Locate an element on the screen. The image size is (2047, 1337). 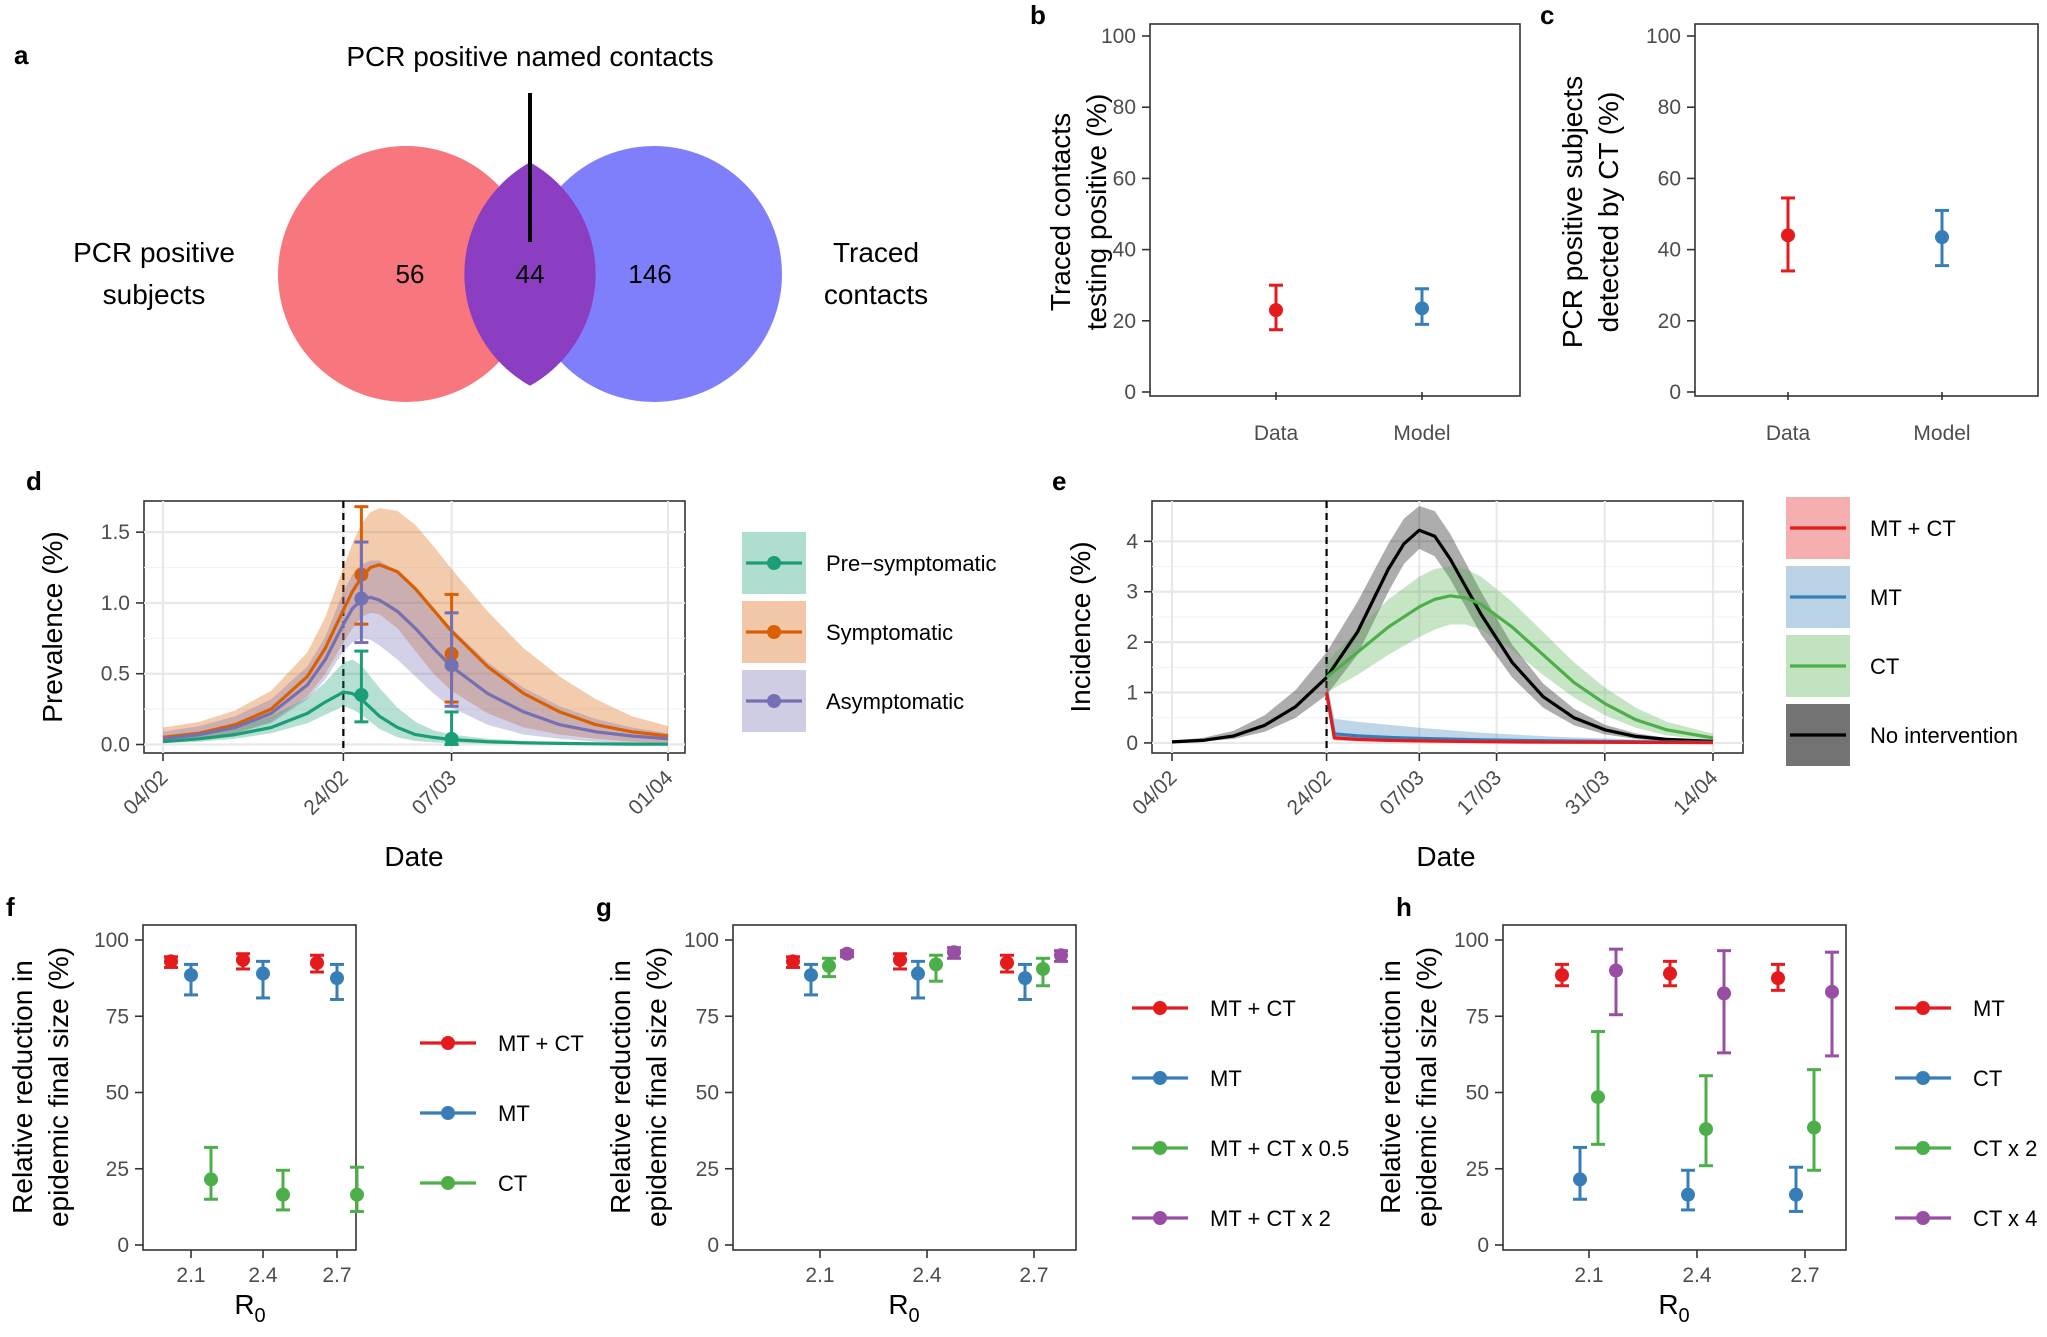
h-ytick-label-75: 75 is located at coordinates (1477, 1016).